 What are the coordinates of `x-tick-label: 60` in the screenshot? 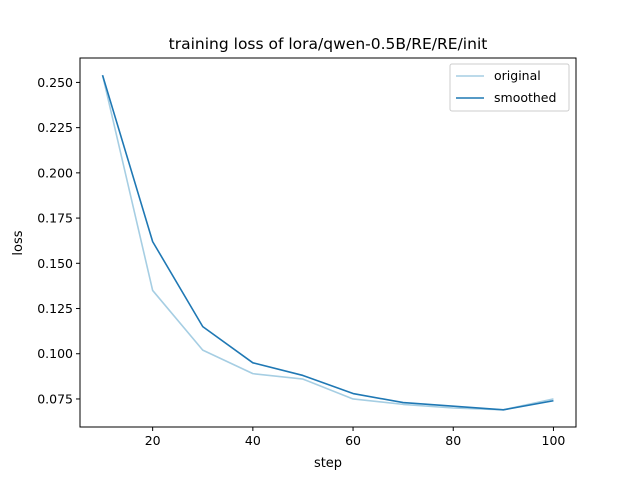 It's located at (353, 440).